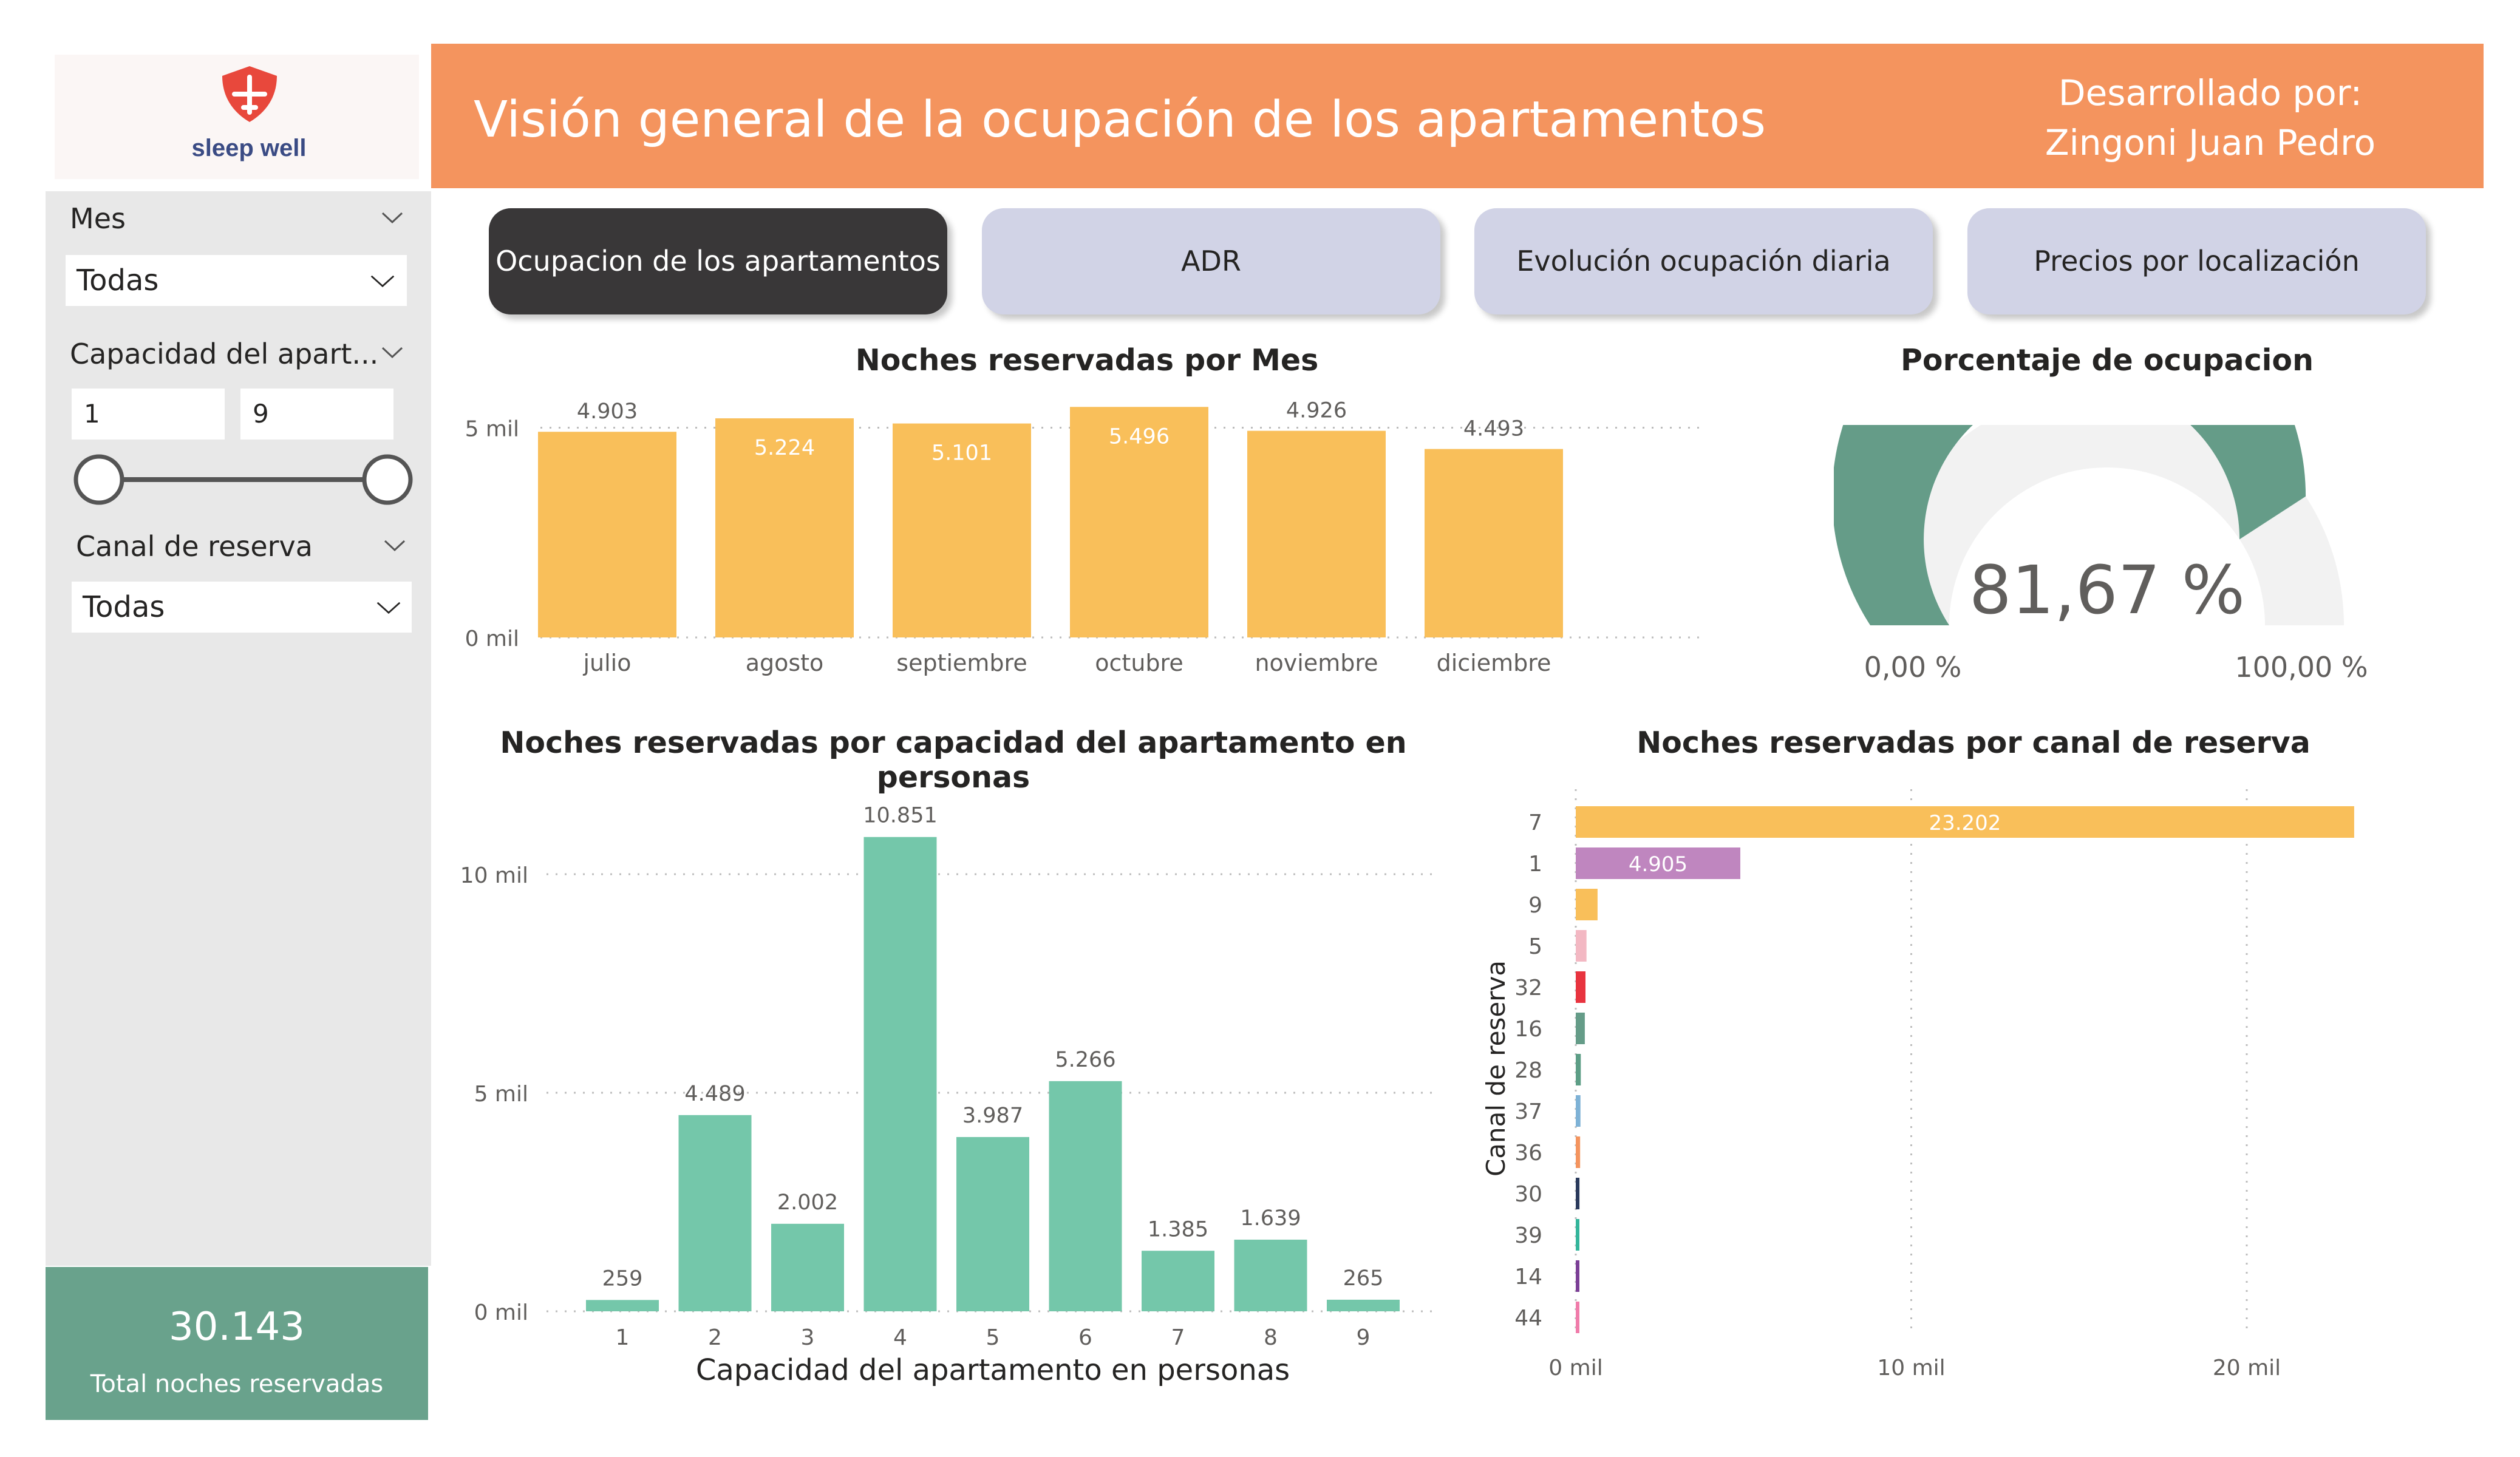 This screenshot has width=2520, height=1457. What do you see at coordinates (622, 1278) in the screenshot?
I see `data-label: 259` at bounding box center [622, 1278].